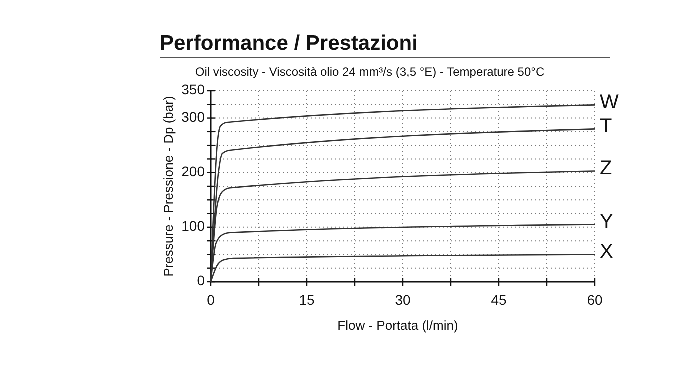 This screenshot has width=700, height=366. Describe the element at coordinates (606, 169) in the screenshot. I see `series-label: Z` at that location.